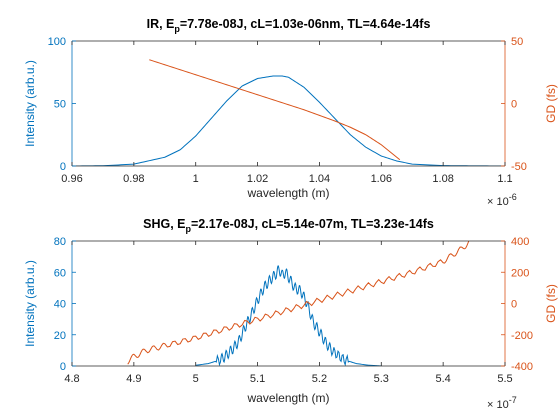 The height and width of the screenshot is (420, 560). I want to click on x-tick-label: 1, so click(196, 179).